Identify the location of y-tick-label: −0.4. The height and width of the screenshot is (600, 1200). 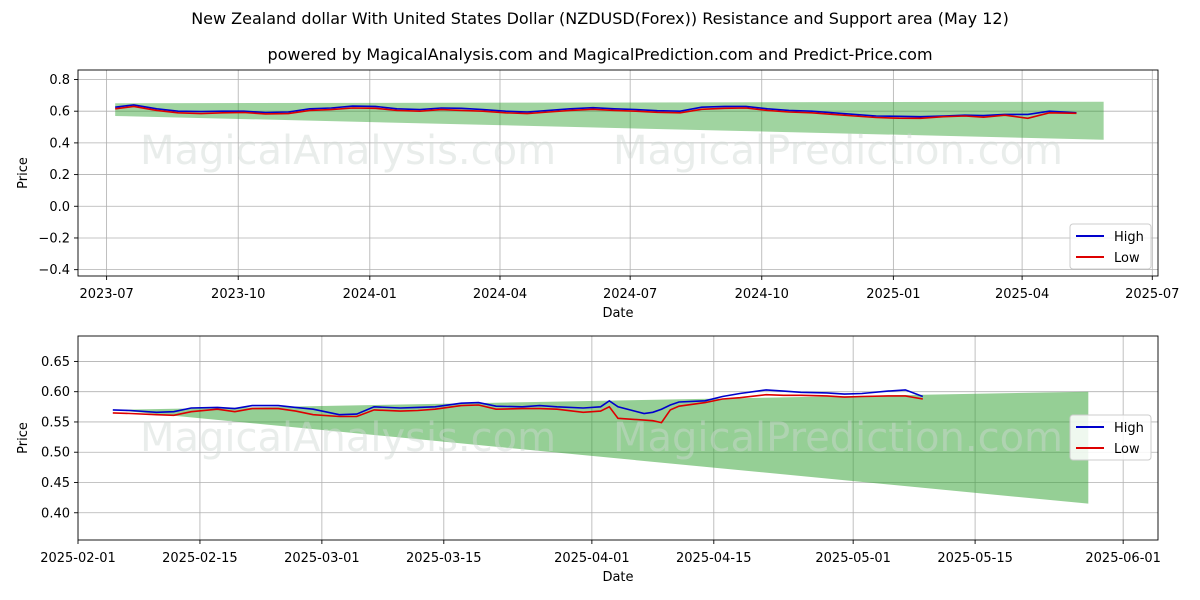
(54, 270).